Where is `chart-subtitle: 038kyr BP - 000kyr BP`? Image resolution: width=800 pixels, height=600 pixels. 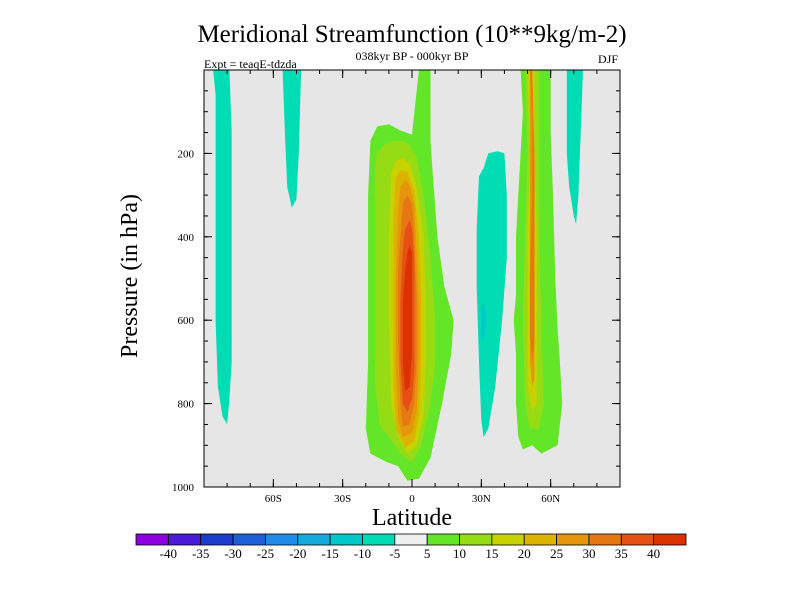 chart-subtitle: 038kyr BP - 000kyr BP is located at coordinates (412, 56).